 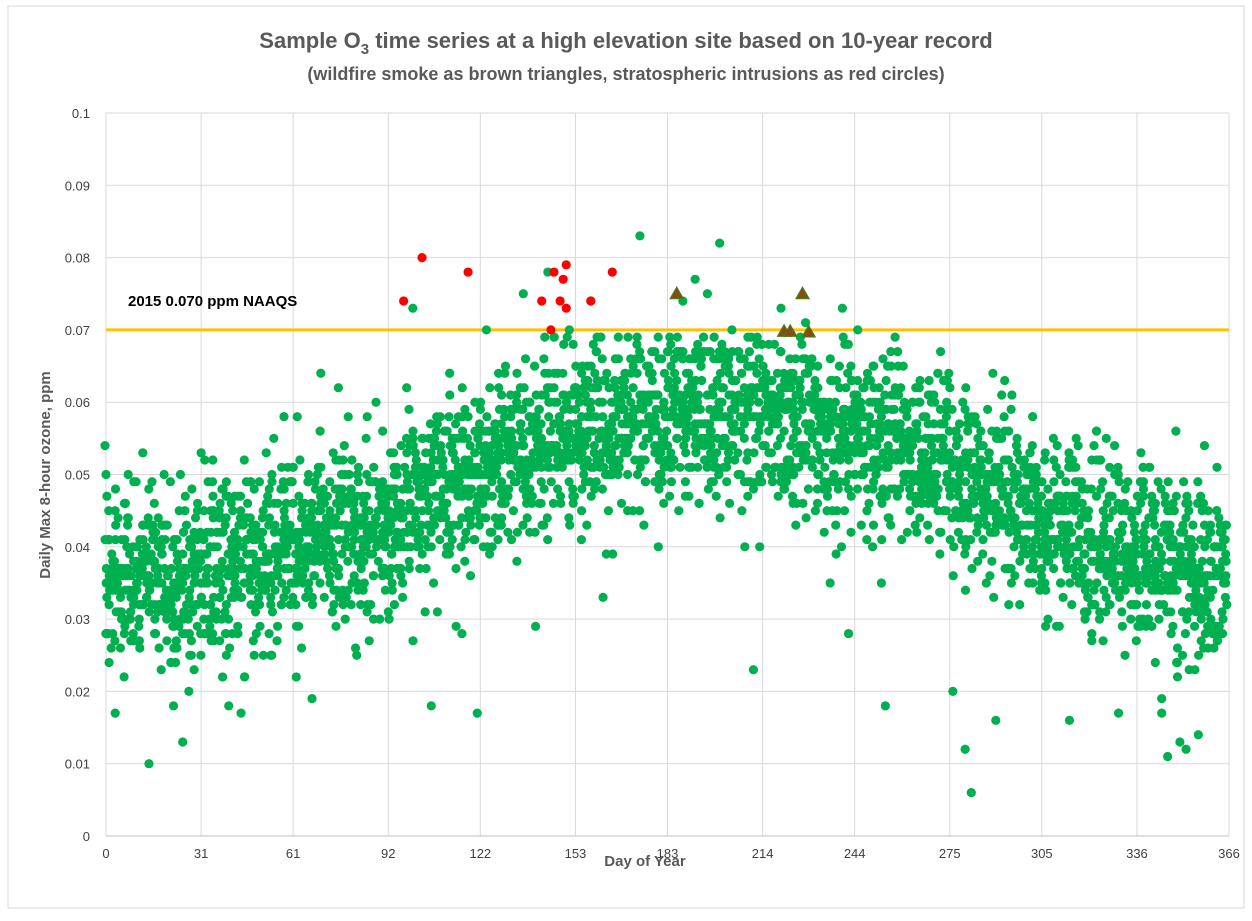 I want to click on x-axis-label: Day of Year, so click(x=645, y=861).